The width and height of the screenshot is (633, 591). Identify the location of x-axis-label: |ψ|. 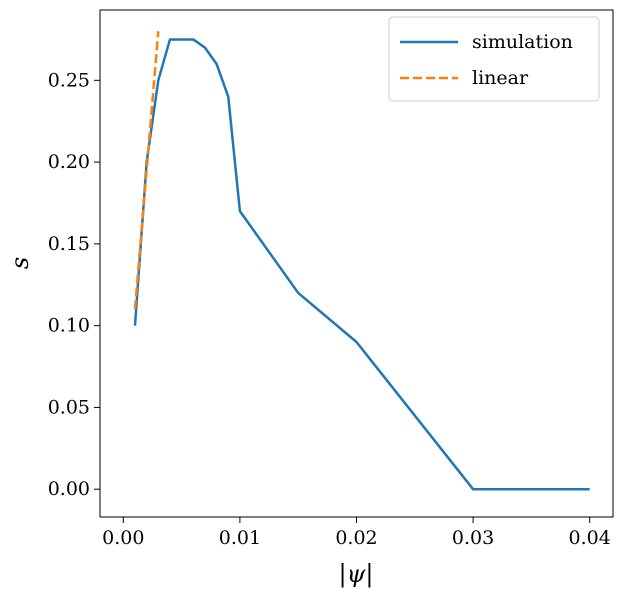
(356, 574).